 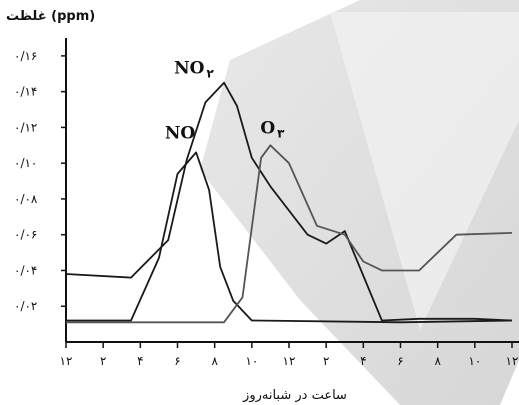 I want to click on x-axis-label: ساعت در شبانه‌روز, so click(x=294, y=395).